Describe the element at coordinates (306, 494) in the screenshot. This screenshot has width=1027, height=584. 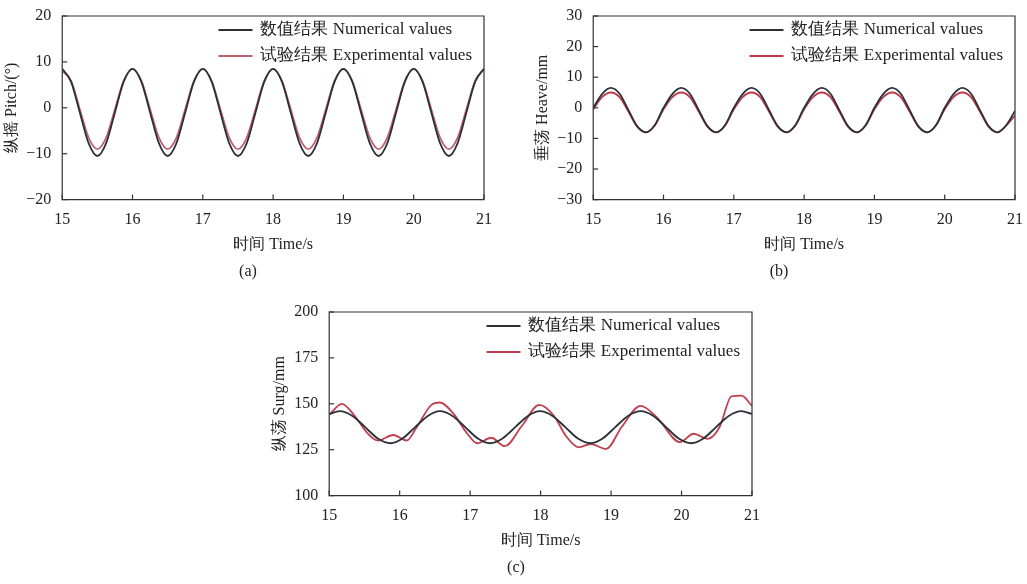
I see `y-tick-label: 100` at that location.